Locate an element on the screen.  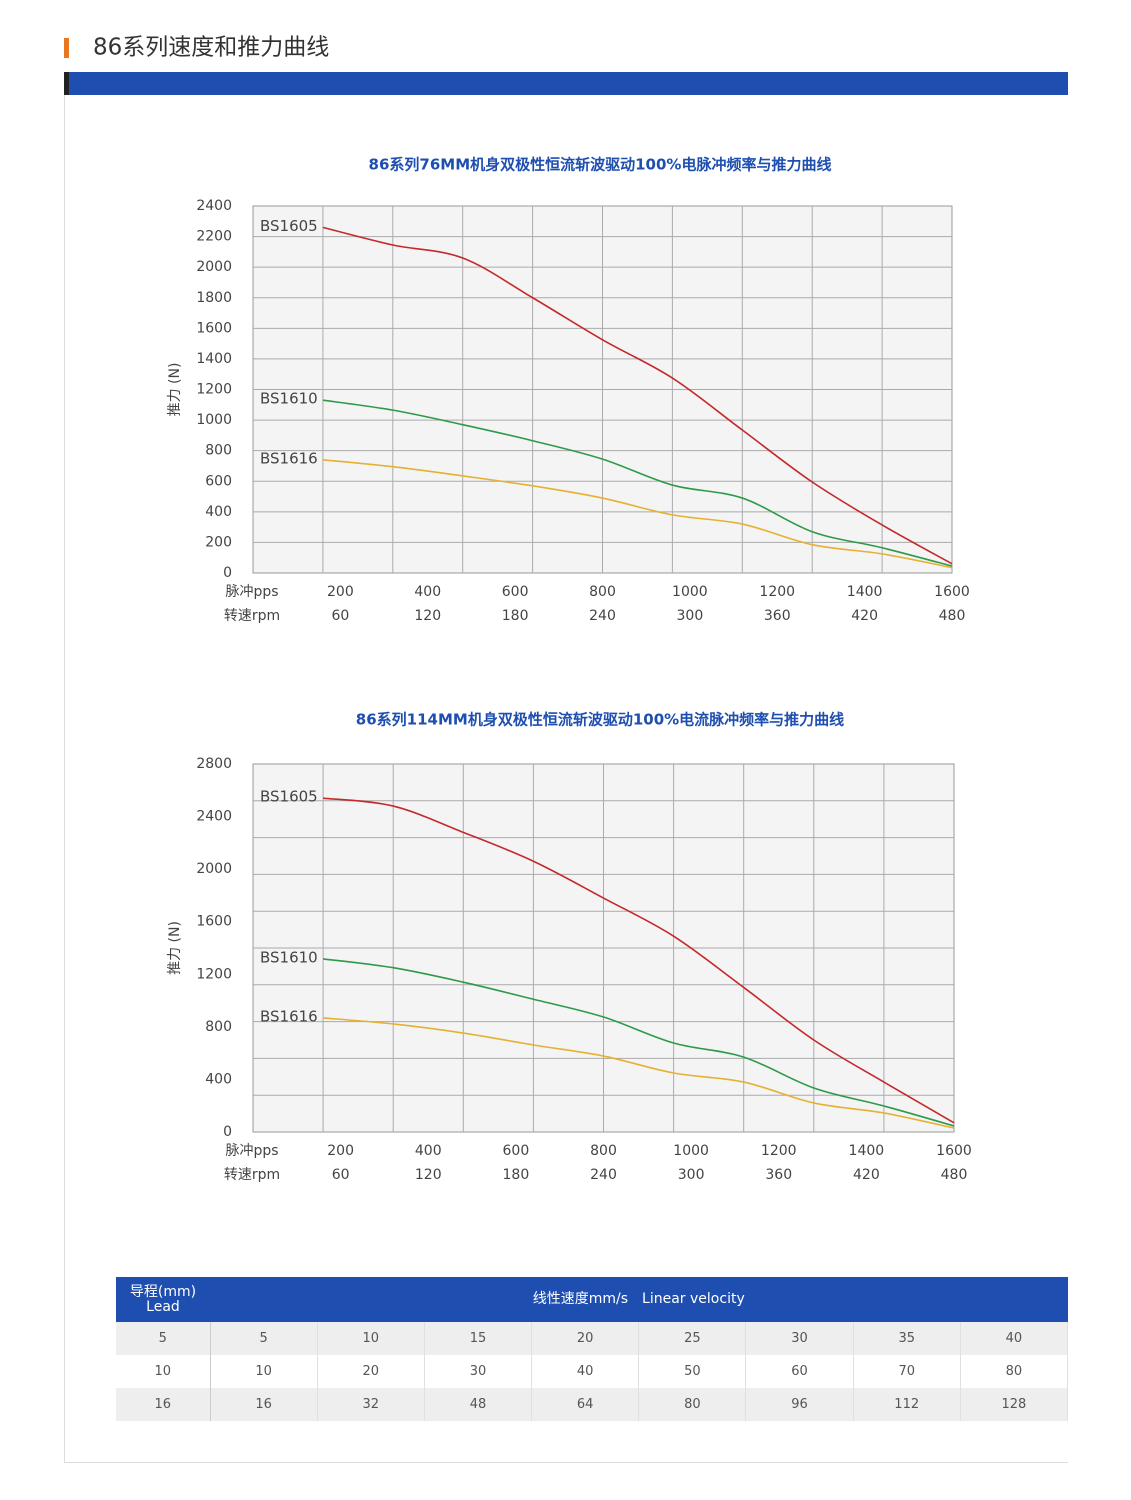
y-tick-label: 1000 is located at coordinates (214, 420).